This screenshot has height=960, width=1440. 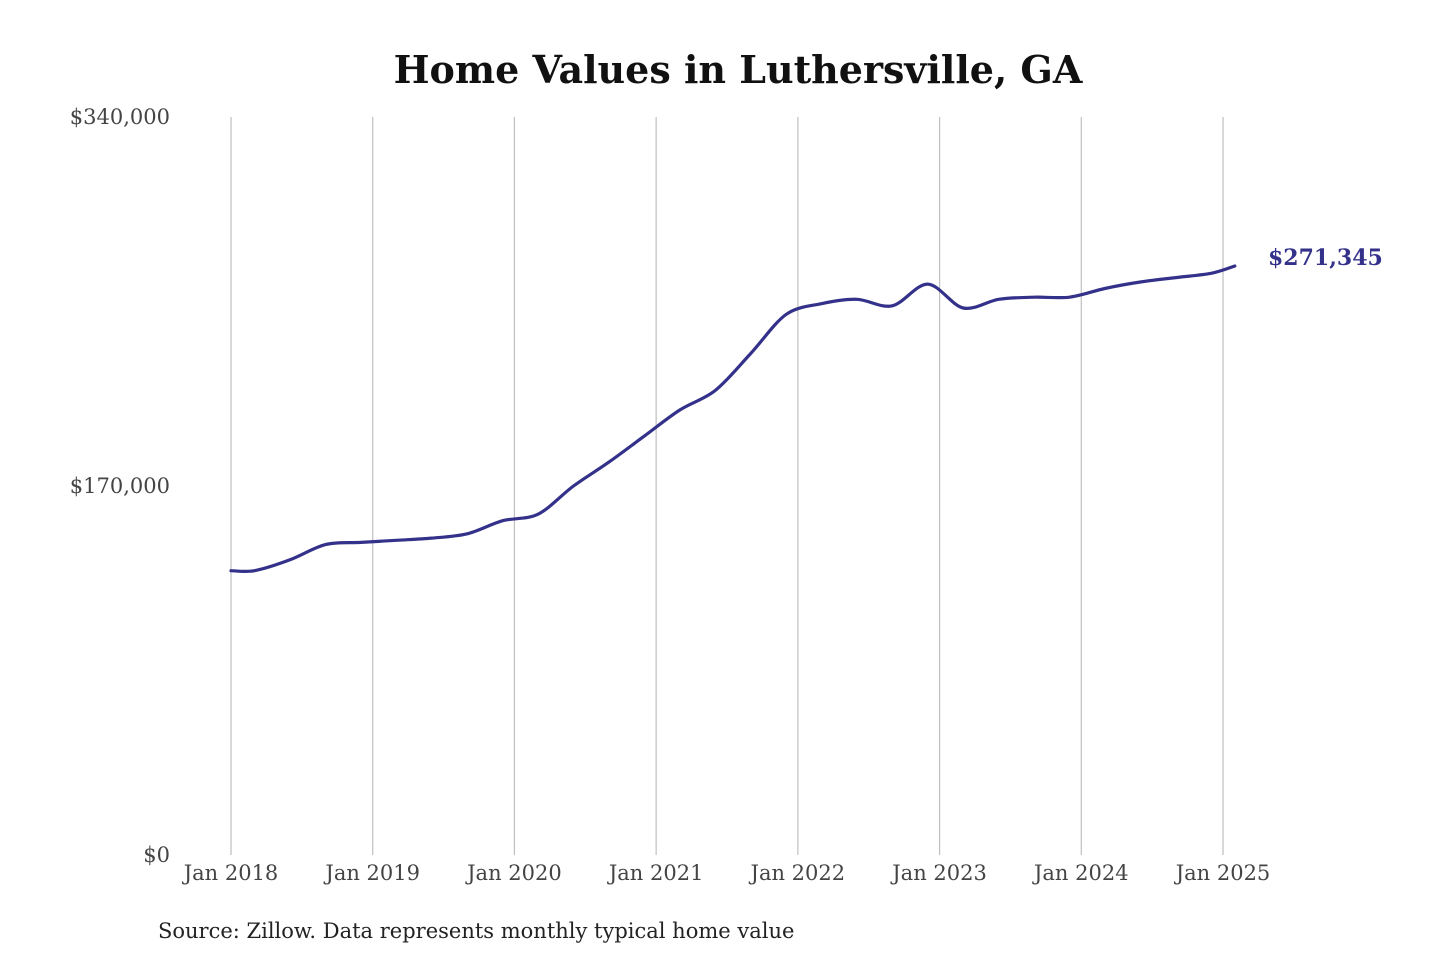 I want to click on y-tick-label: $170,000, so click(x=120, y=486).